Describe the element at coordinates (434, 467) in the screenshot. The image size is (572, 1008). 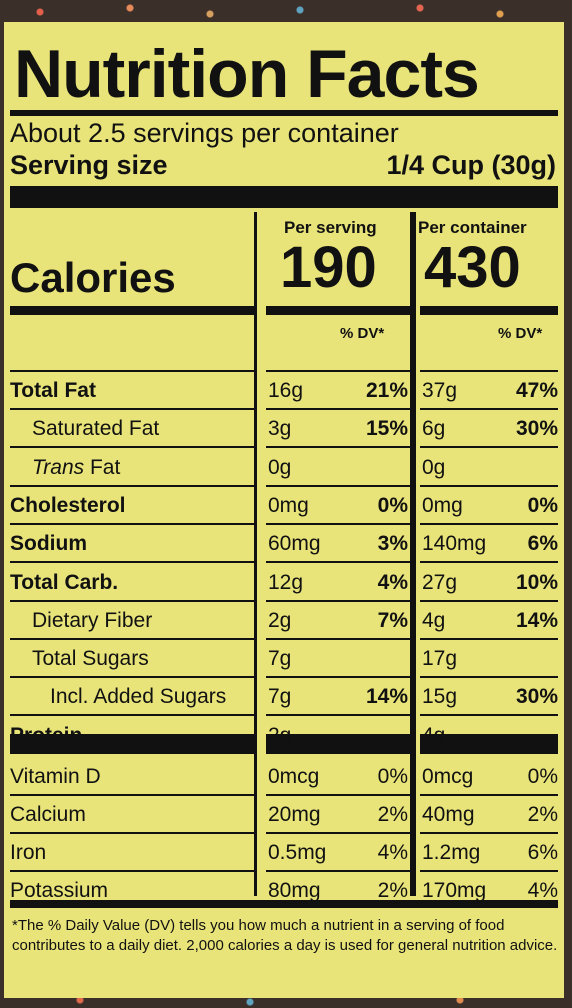
I see `container-amount: 0g` at that location.